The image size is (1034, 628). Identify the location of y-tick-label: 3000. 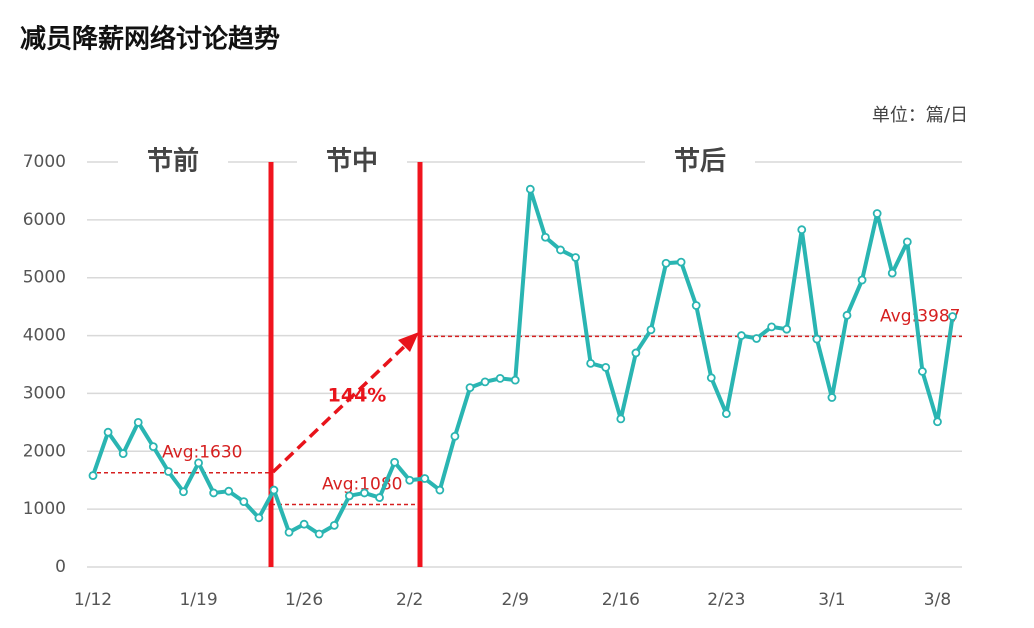
(44, 393).